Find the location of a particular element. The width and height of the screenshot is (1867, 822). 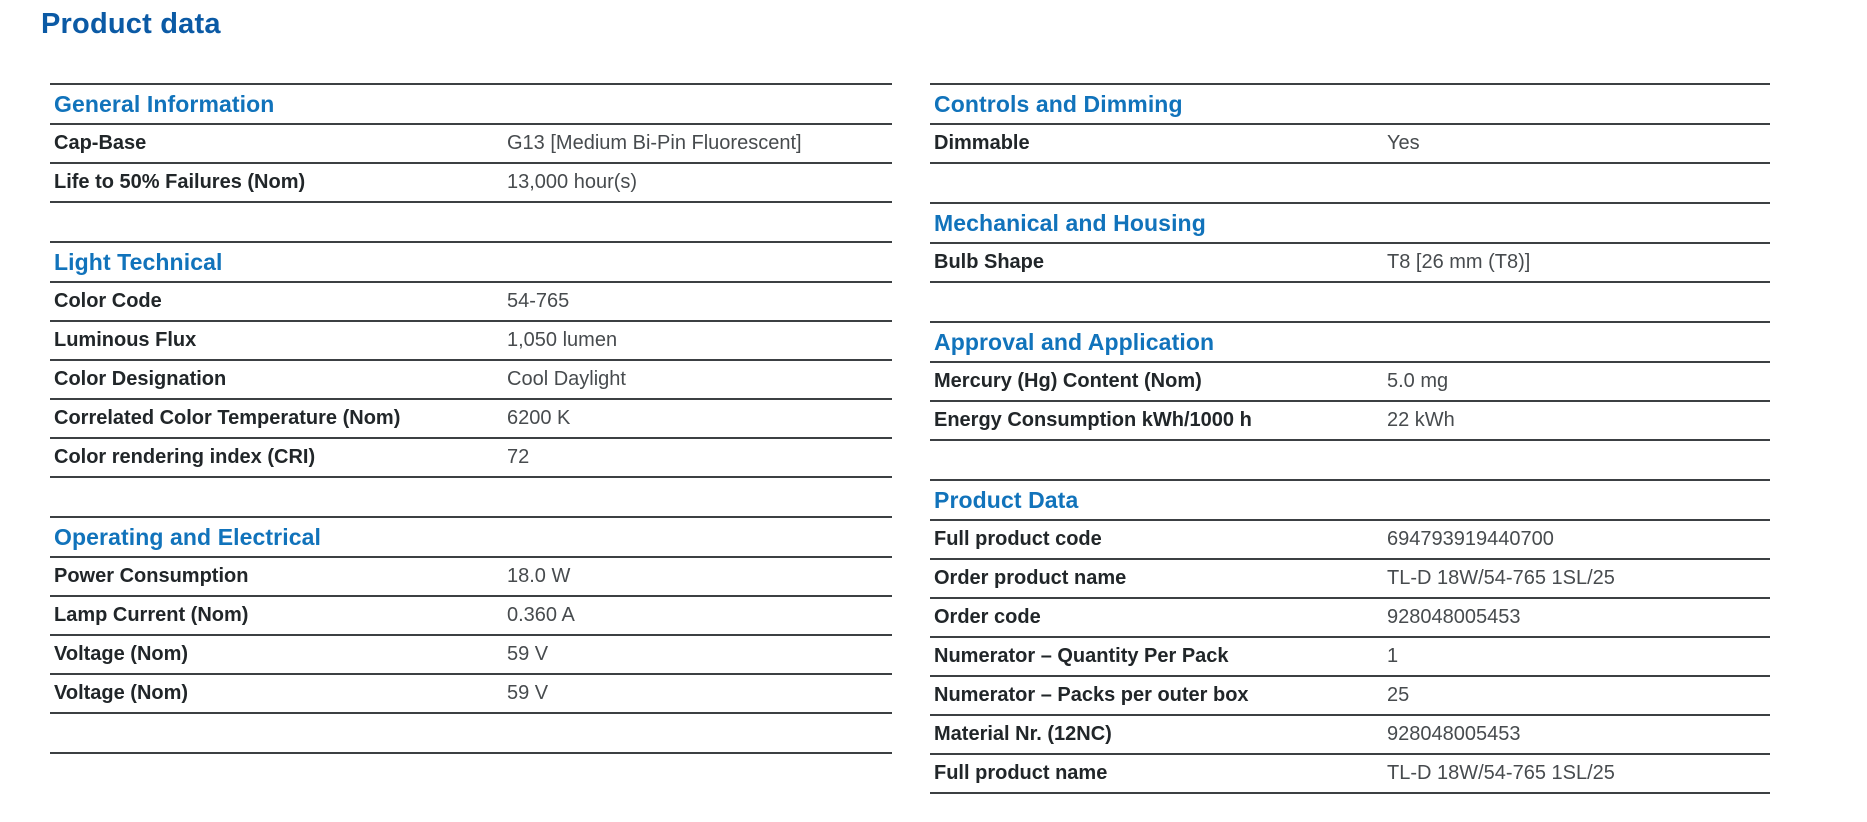

row-value: T8 [26 mm (T8)] is located at coordinates (1459, 262).